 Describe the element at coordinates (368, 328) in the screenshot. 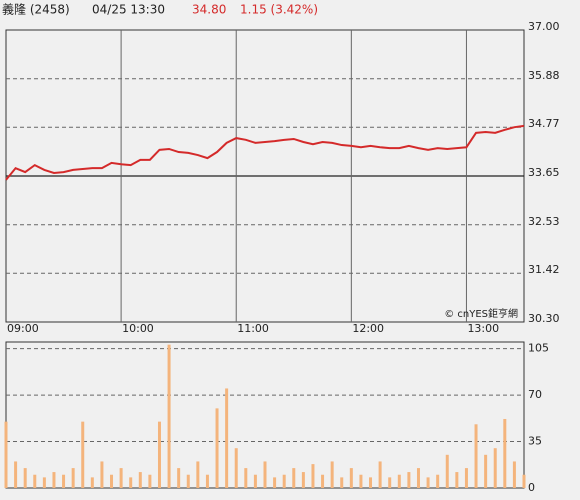

I see `x-tick-label: 12:00` at that location.